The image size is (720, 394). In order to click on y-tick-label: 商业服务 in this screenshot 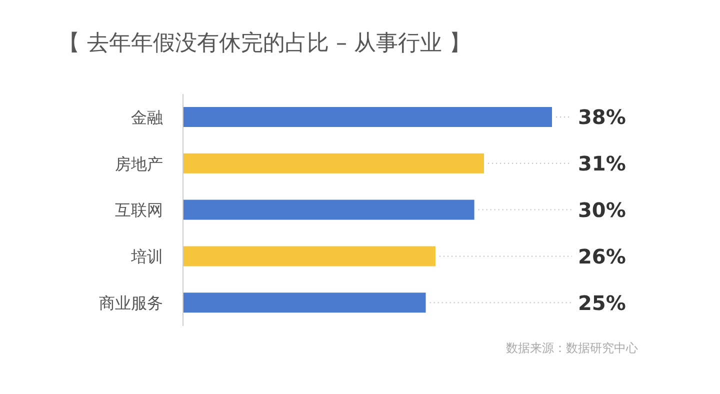, I will do `click(131, 302)`.